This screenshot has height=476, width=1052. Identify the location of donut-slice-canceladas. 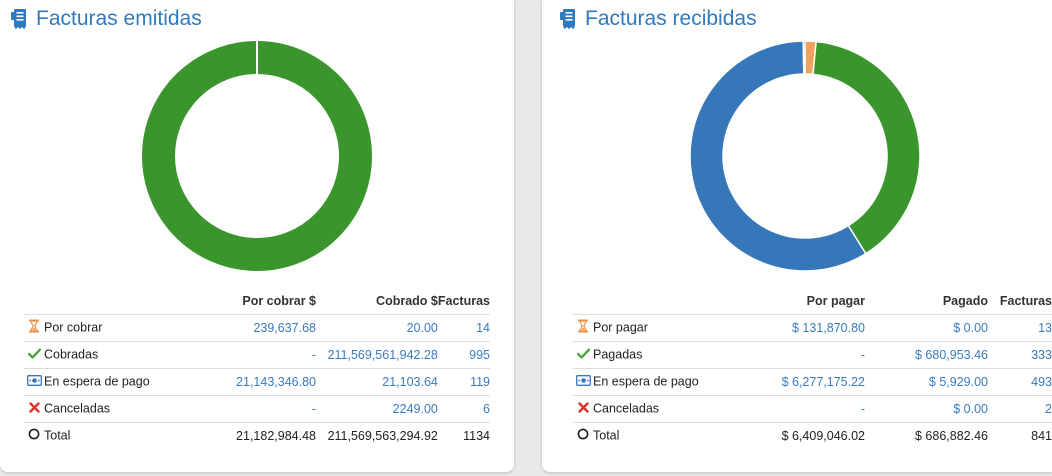
(804, 57).